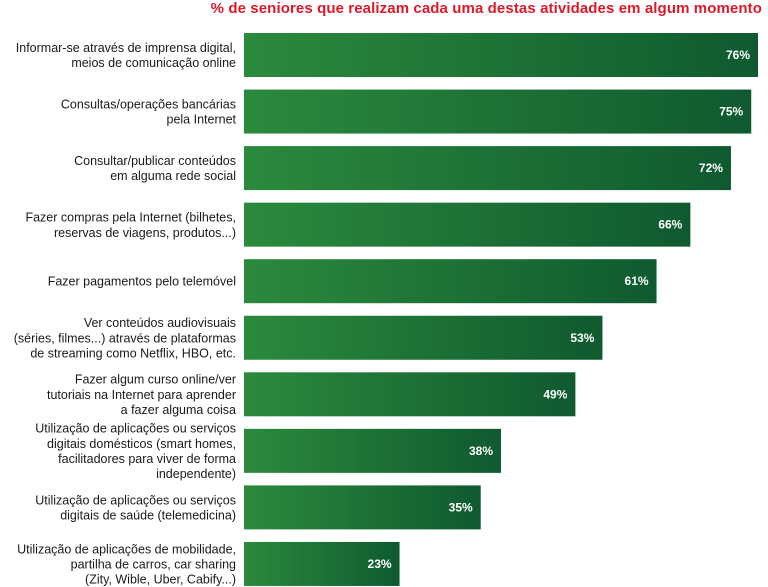 This screenshot has height=587, width=768. I want to click on bar-value-label: 75%, so click(731, 112).